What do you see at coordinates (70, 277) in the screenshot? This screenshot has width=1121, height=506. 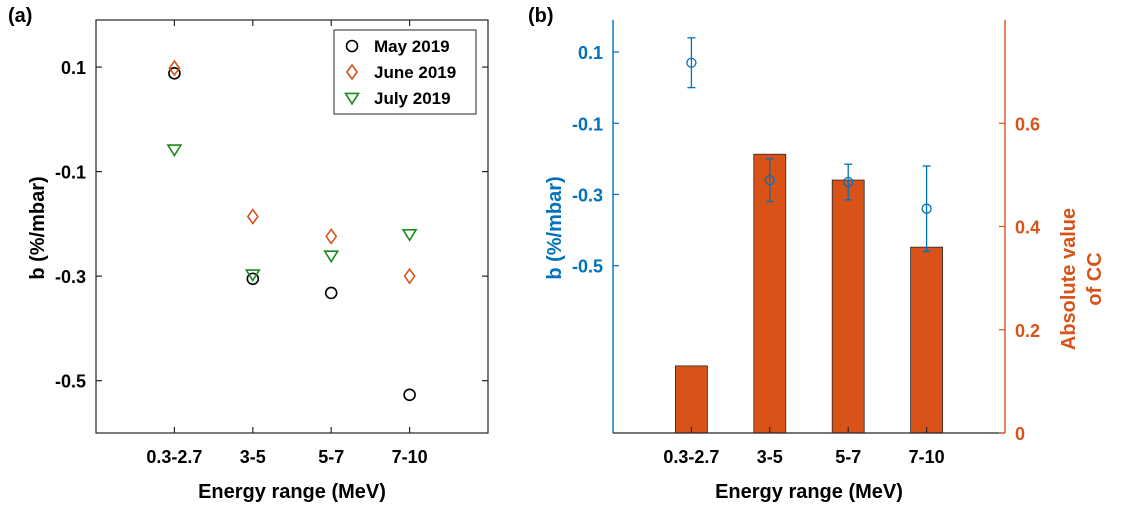 I see `y-tick-label: -0.3` at bounding box center [70, 277].